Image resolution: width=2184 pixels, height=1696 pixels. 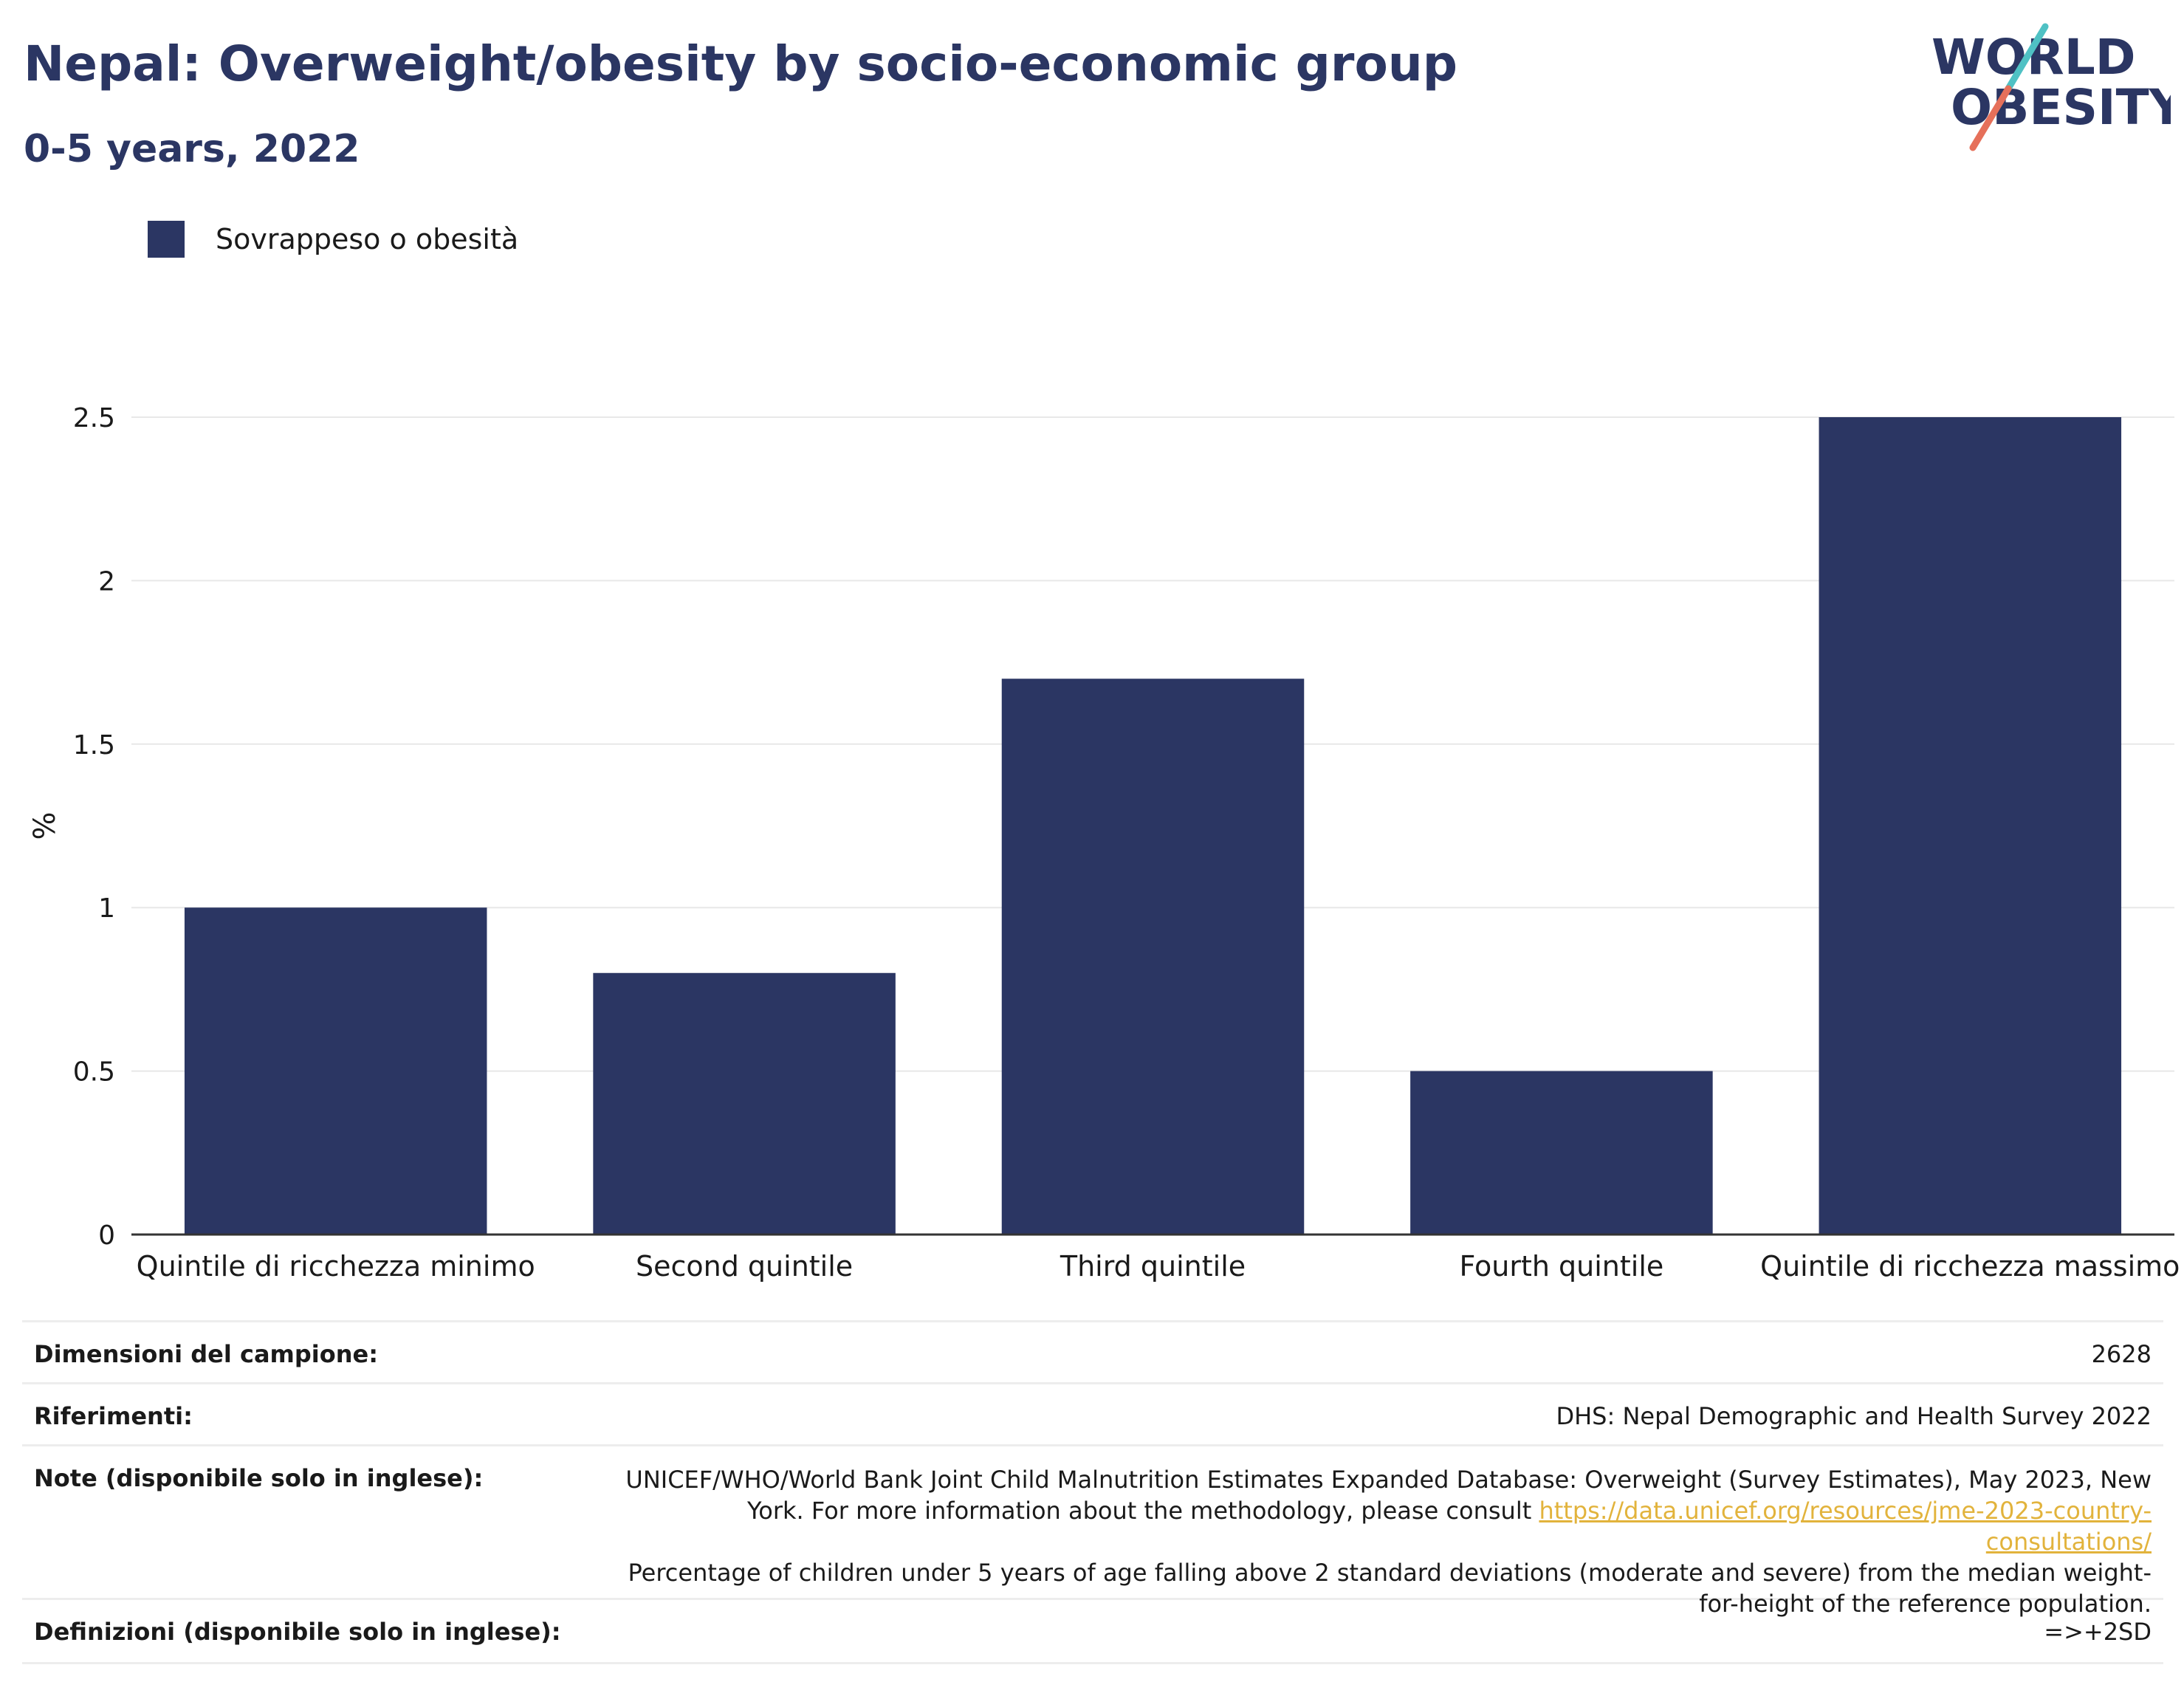 I want to click on y-tick-label: 0, so click(x=107, y=1235).